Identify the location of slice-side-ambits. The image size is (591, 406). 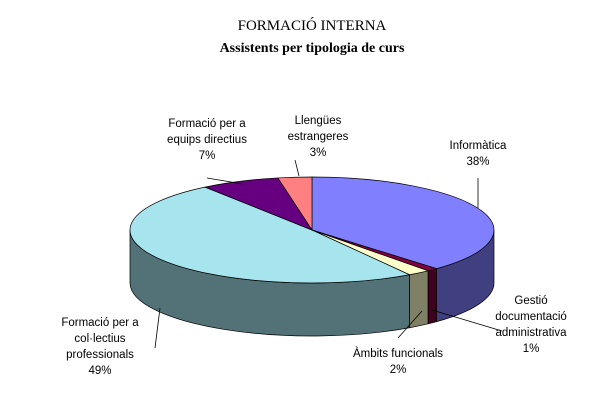
(419, 299).